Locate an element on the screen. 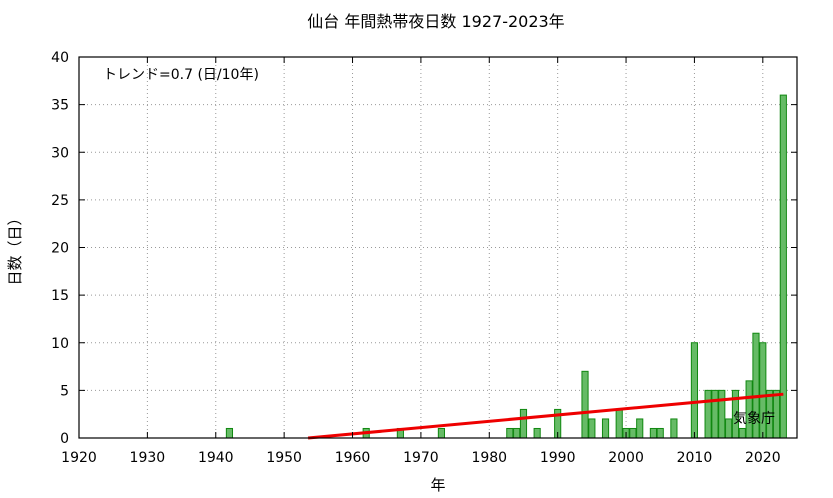 This screenshot has width=833, height=498. bar-1985 is located at coordinates (523, 423).